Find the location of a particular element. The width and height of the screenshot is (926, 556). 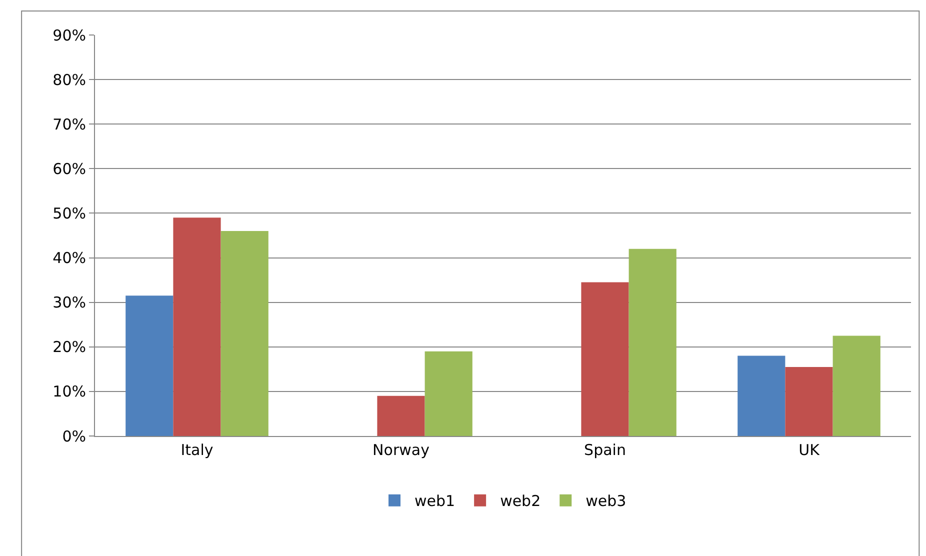

legend-label: web3 is located at coordinates (606, 501).